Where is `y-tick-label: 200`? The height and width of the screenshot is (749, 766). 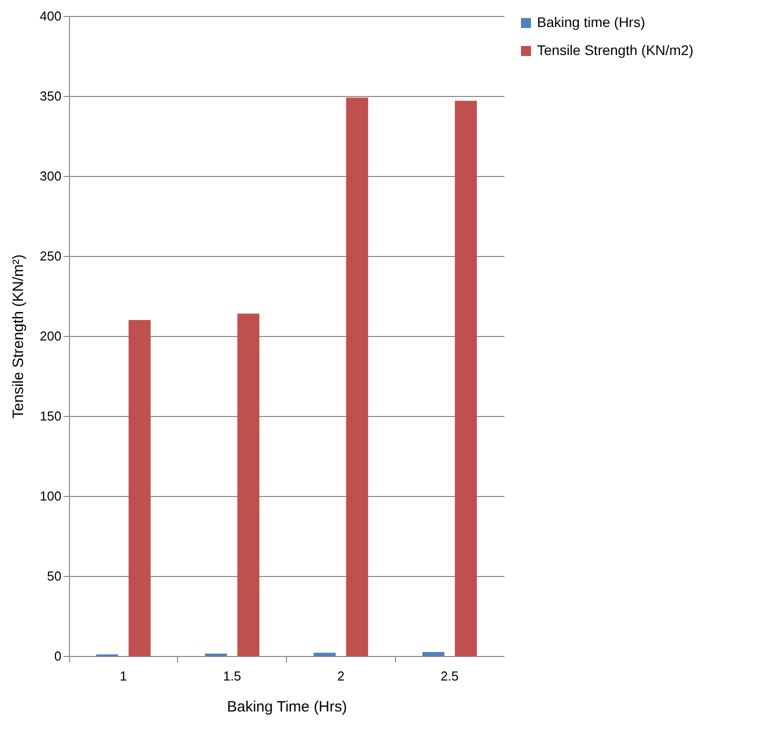
y-tick-label: 200 is located at coordinates (51, 336).